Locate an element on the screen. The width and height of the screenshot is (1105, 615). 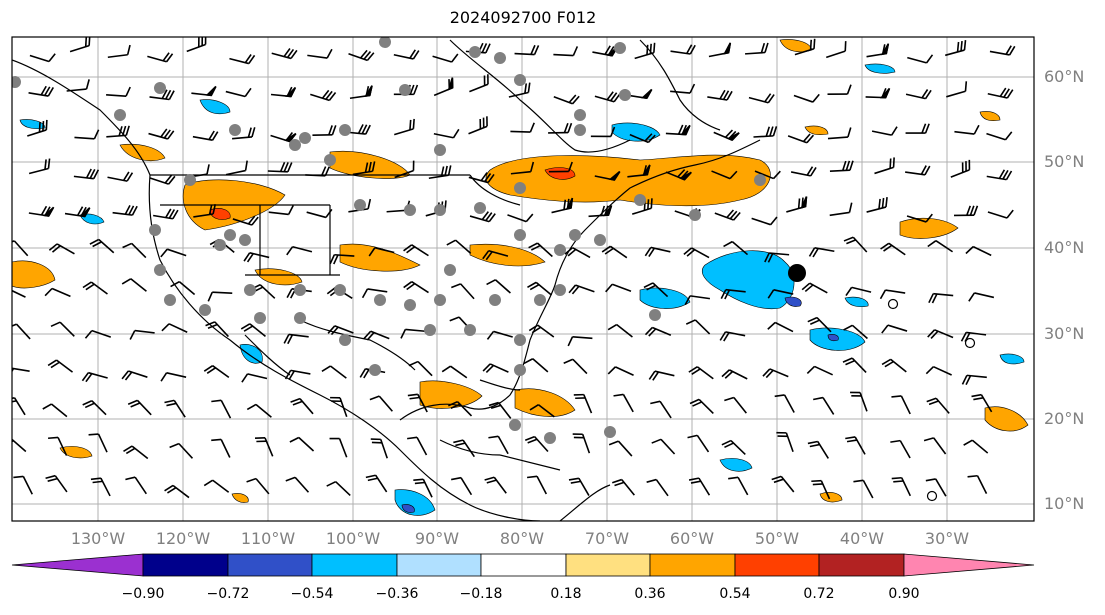
storm-center-marker is located at coordinates (797, 273).